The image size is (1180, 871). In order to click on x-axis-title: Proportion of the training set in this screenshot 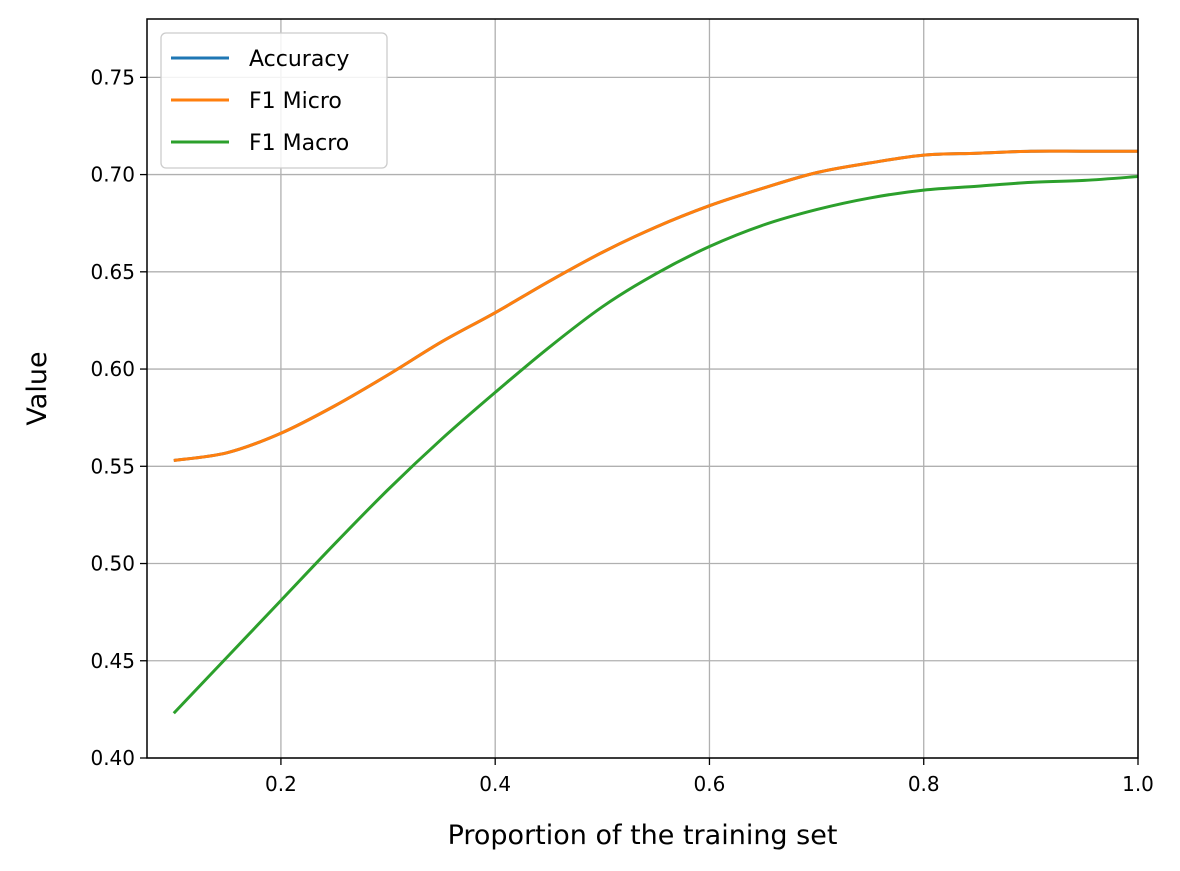, I will do `click(643, 835)`.